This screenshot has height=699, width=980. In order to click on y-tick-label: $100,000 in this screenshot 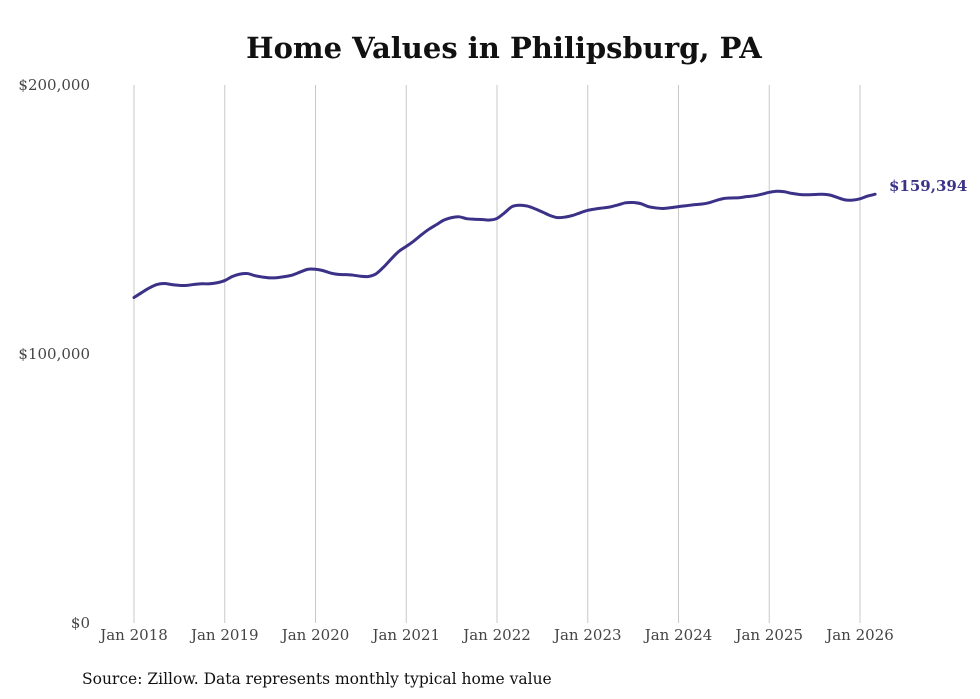, I will do `click(54, 354)`.